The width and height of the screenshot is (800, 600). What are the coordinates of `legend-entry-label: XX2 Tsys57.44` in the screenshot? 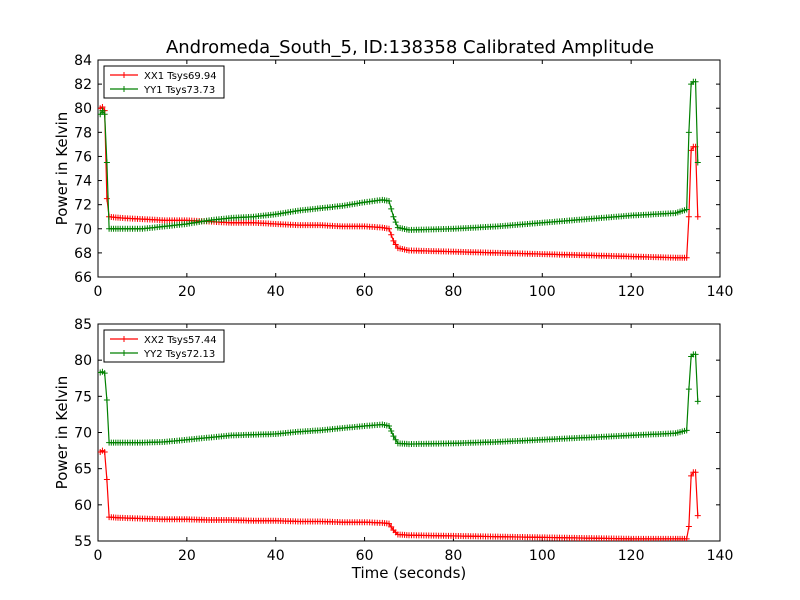 It's located at (180, 340).